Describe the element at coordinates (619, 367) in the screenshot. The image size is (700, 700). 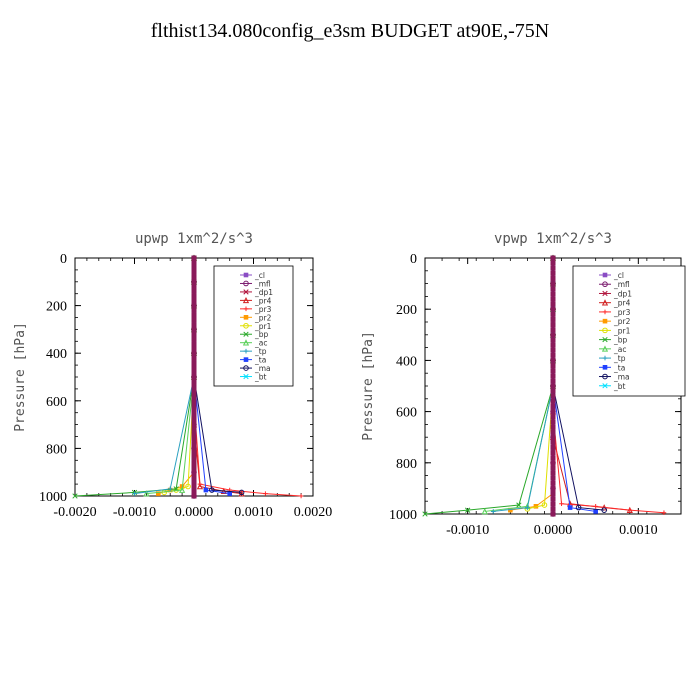
I see `legend-label: _ta` at that location.